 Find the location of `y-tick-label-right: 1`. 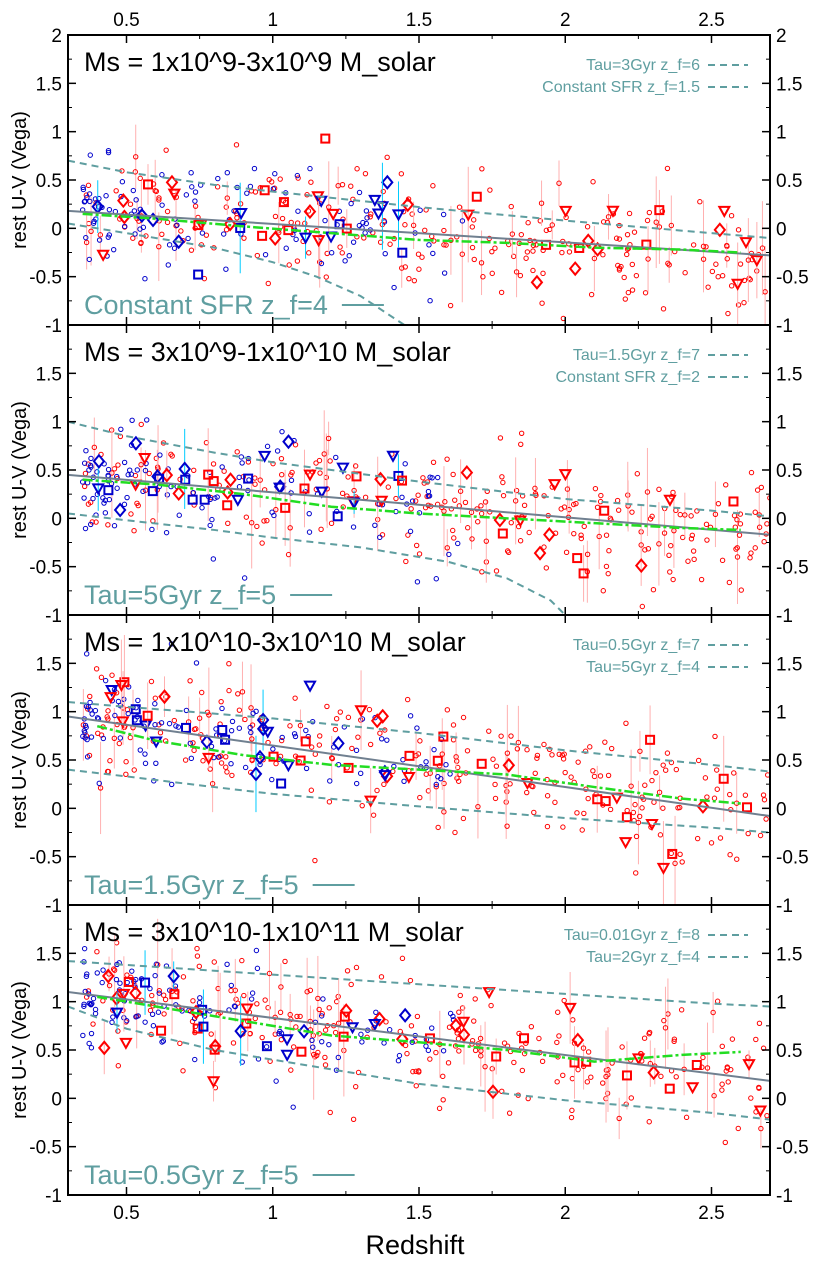

y-tick-label-right: 1 is located at coordinates (781, 423).